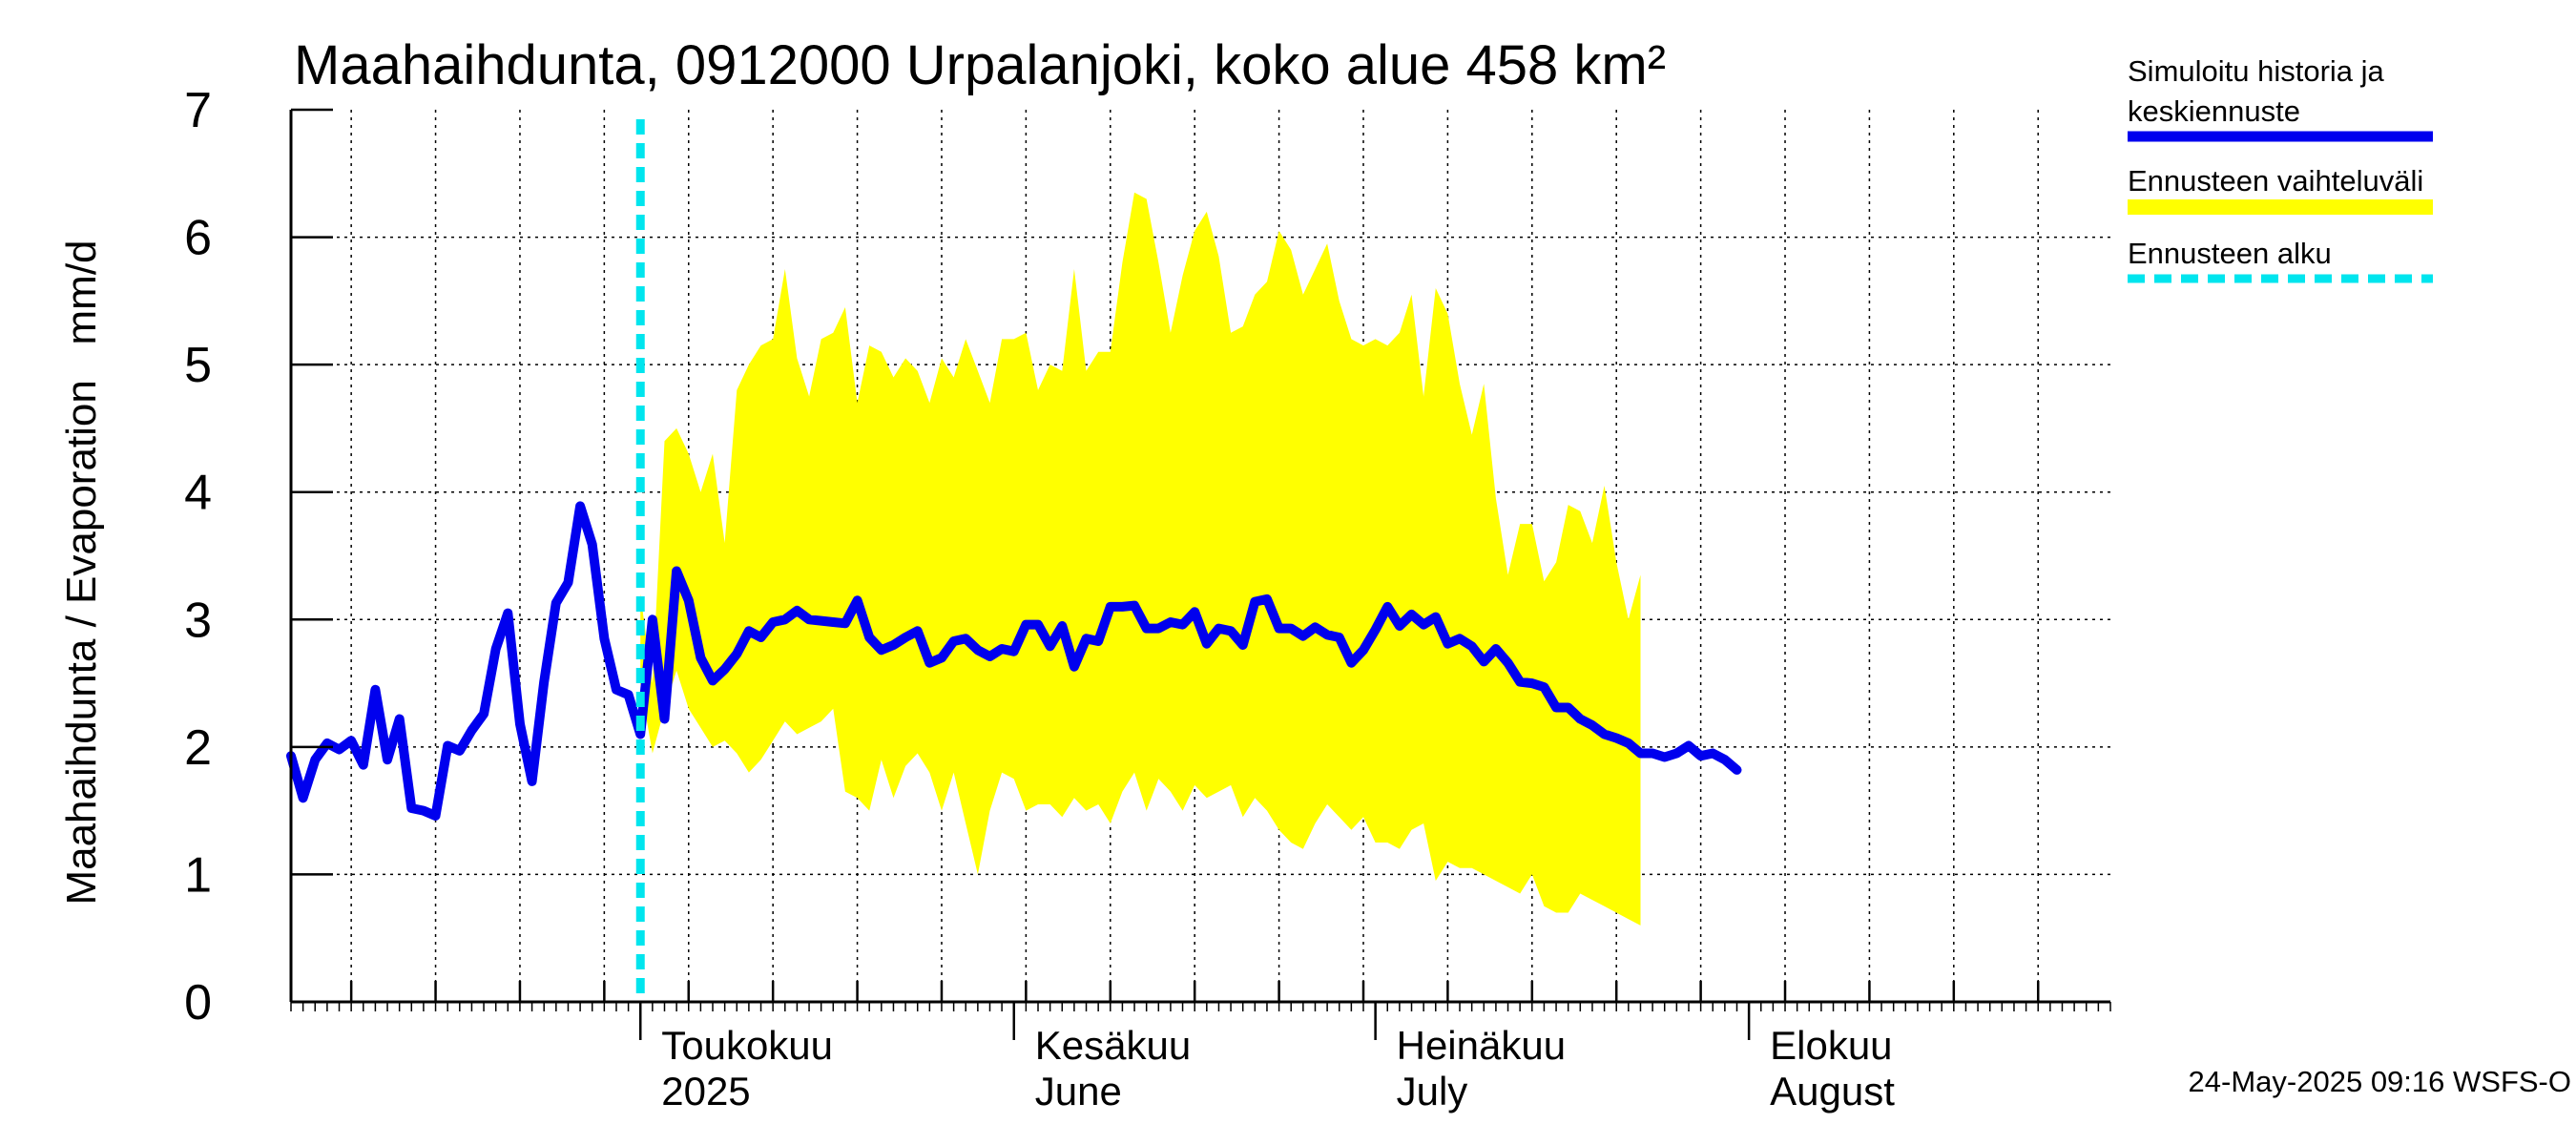  I want to click on y-tick-label: 6, so click(198, 239).